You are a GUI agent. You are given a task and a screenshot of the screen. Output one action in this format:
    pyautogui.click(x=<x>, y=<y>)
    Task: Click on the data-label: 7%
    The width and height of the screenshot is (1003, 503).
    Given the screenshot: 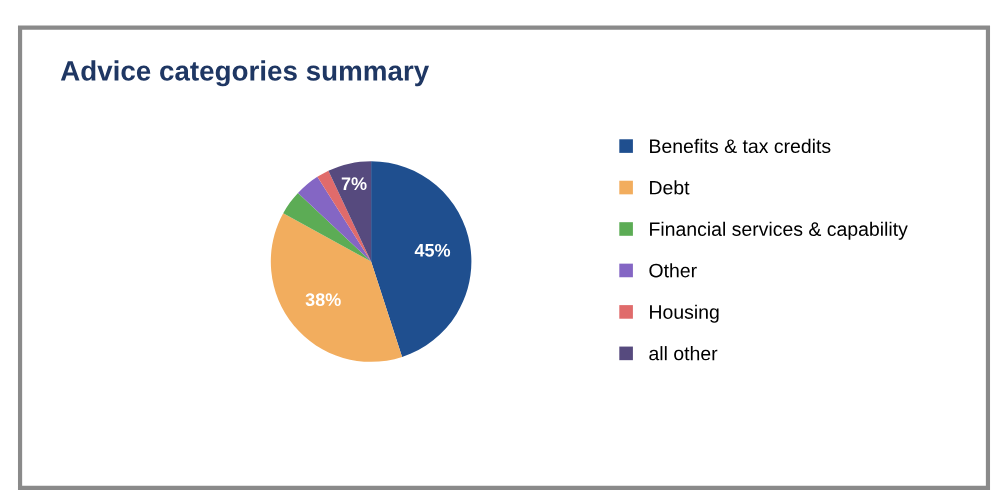 What is the action you would take?
    pyautogui.click(x=354, y=184)
    